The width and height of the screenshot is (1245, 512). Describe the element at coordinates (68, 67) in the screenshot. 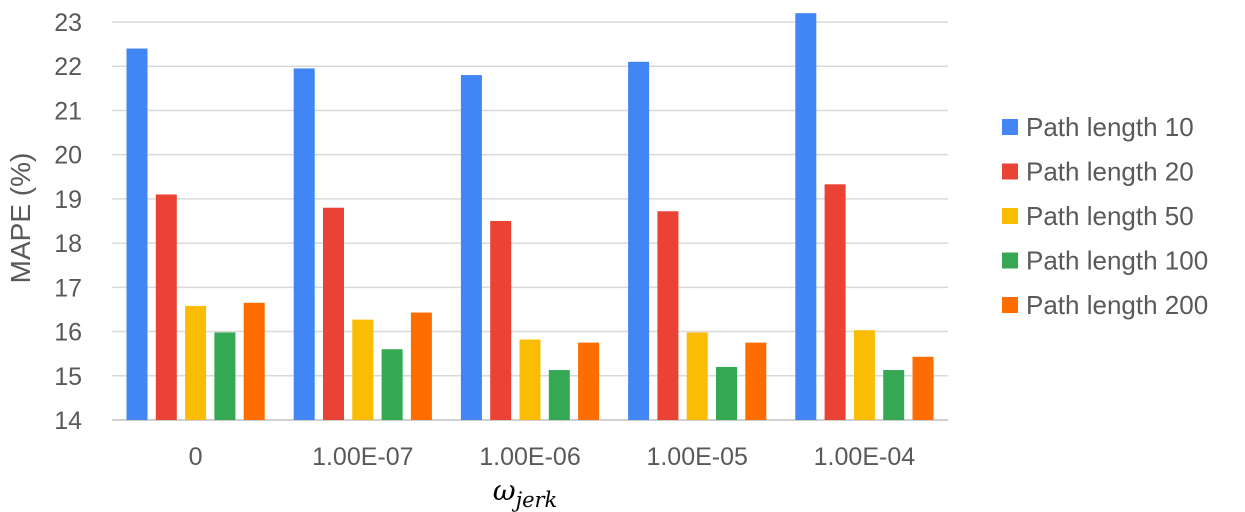

I see `y-tick-label: 22` at that location.